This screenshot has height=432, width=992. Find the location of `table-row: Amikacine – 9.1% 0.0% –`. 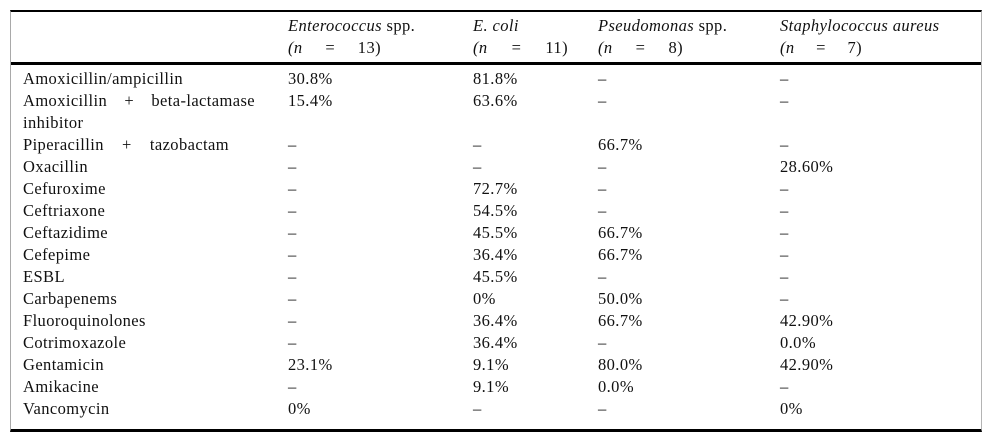

table-row: Amikacine – 9.1% 0.0% – is located at coordinates (496, 387).